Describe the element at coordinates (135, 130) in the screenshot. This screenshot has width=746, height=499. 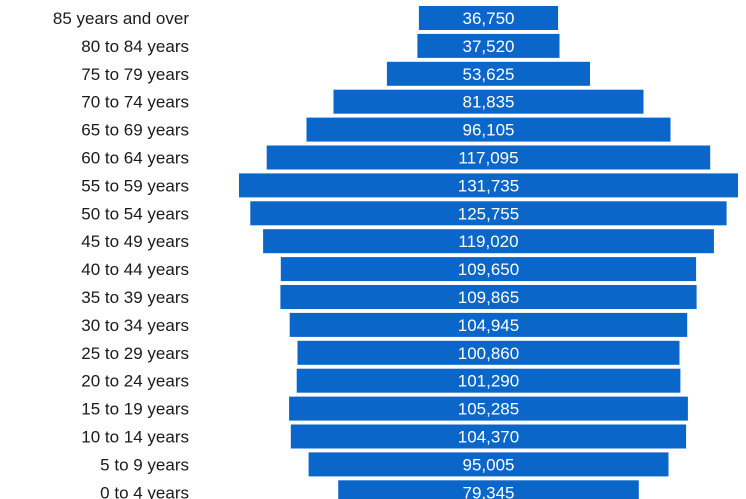
I see `category-label: 65 to 69 years` at that location.